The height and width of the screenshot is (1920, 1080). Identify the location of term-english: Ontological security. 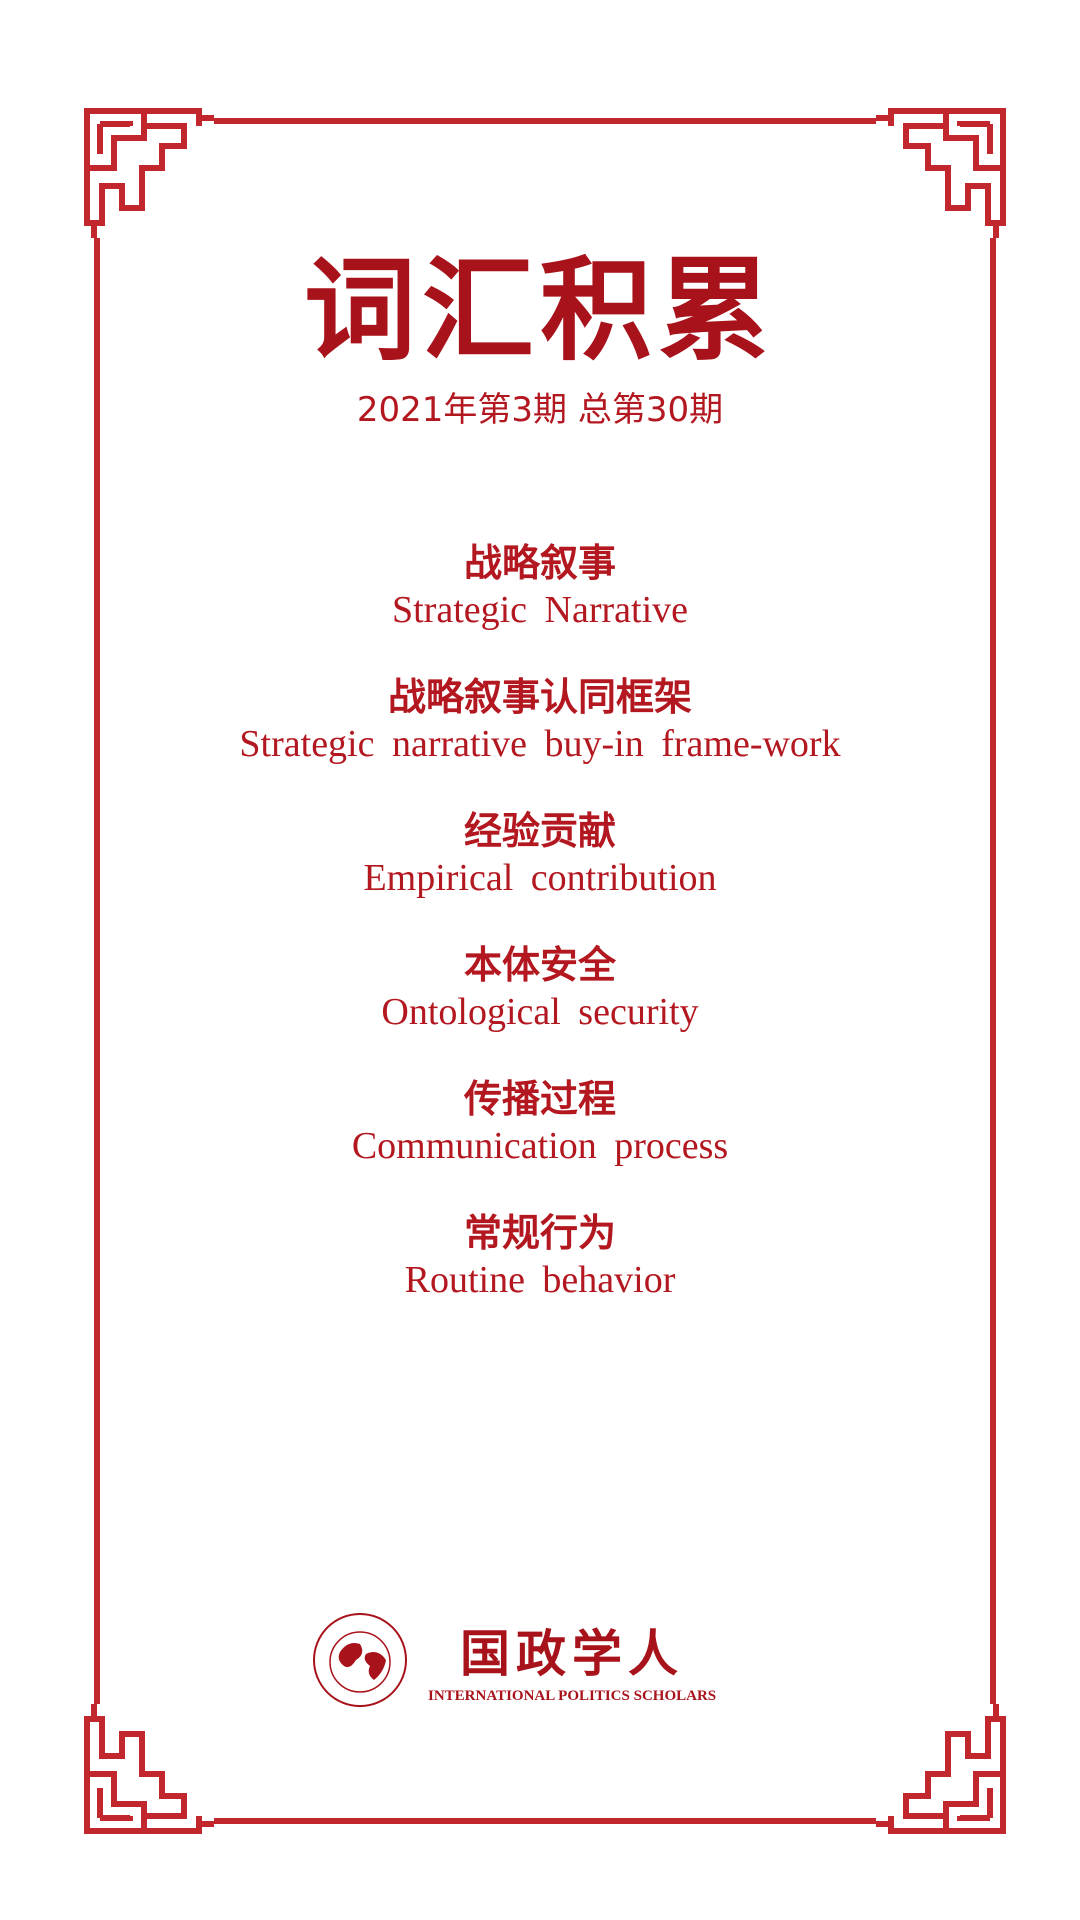
(540, 1012).